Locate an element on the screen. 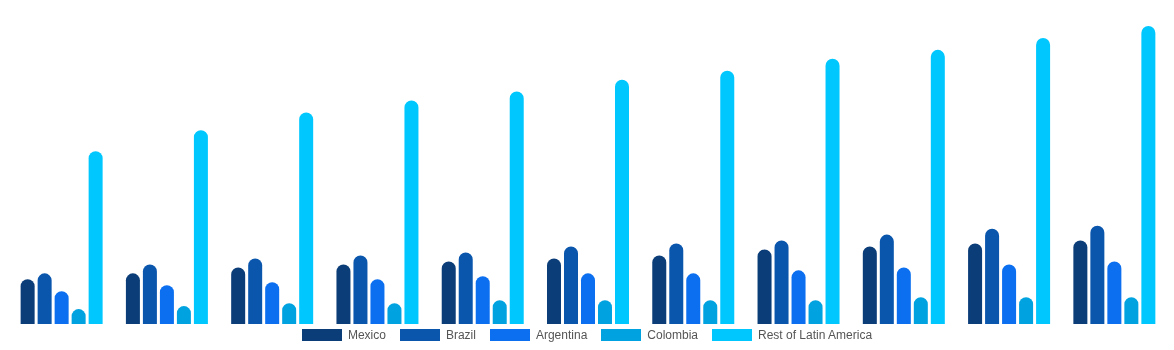 The width and height of the screenshot is (1174, 350). legend-label: Rest of Latin America is located at coordinates (815, 335).